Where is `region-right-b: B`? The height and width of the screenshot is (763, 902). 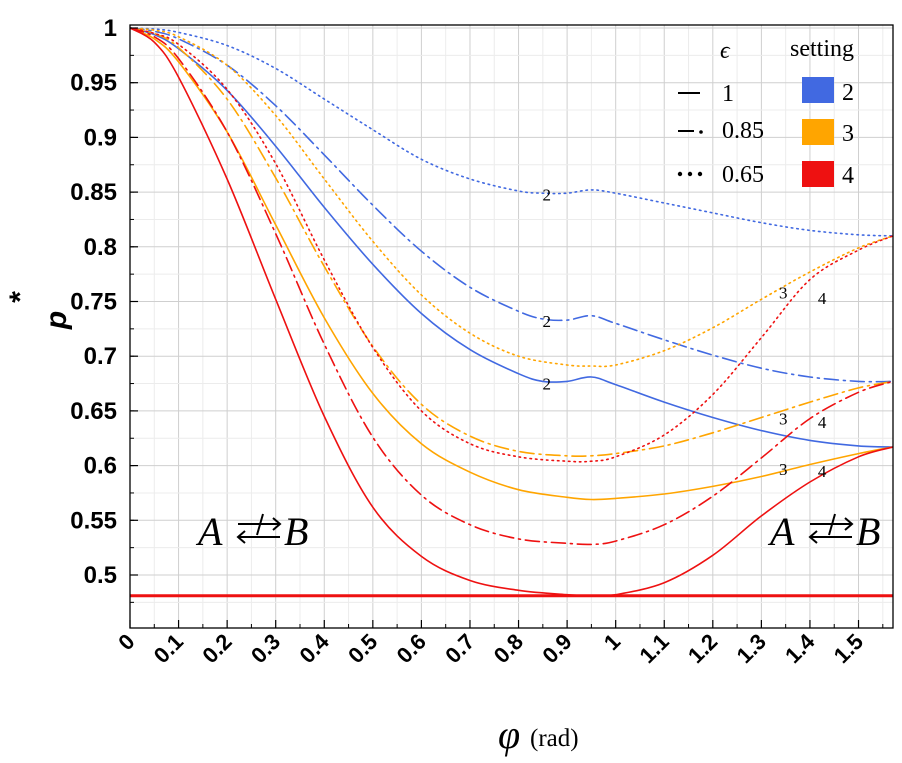
region-right-b: B is located at coordinates (868, 531).